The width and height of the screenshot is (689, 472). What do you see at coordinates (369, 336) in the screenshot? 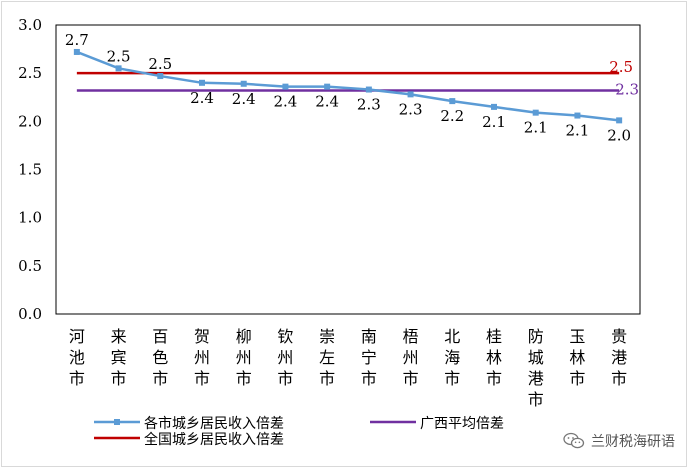
I see `x-tick-label: 南` at bounding box center [369, 336].